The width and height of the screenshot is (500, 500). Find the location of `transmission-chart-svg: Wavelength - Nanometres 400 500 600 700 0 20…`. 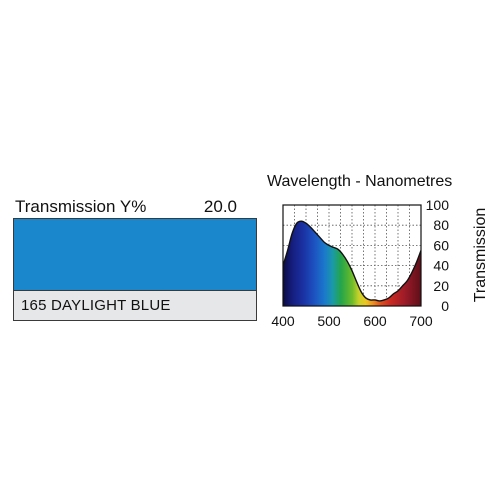

transmission-chart-svg: Wavelength - Nanometres 400 500 600 700 0 20… is located at coordinates (378, 251).